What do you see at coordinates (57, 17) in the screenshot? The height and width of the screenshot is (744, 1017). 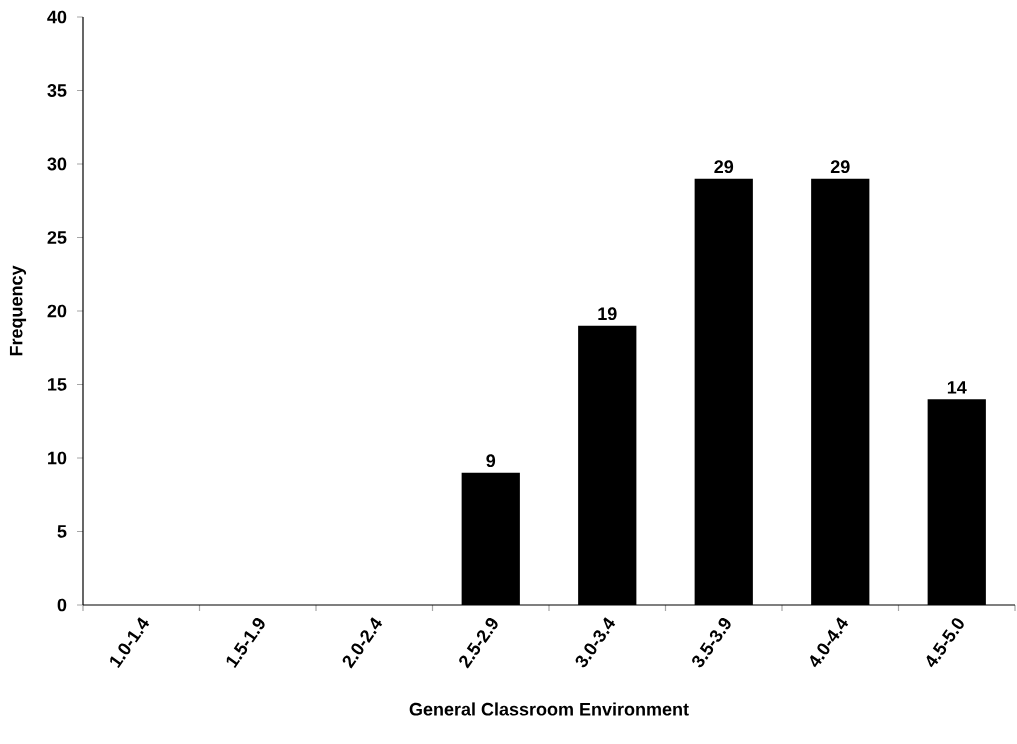 I see `y-tick-label: 40` at bounding box center [57, 17].